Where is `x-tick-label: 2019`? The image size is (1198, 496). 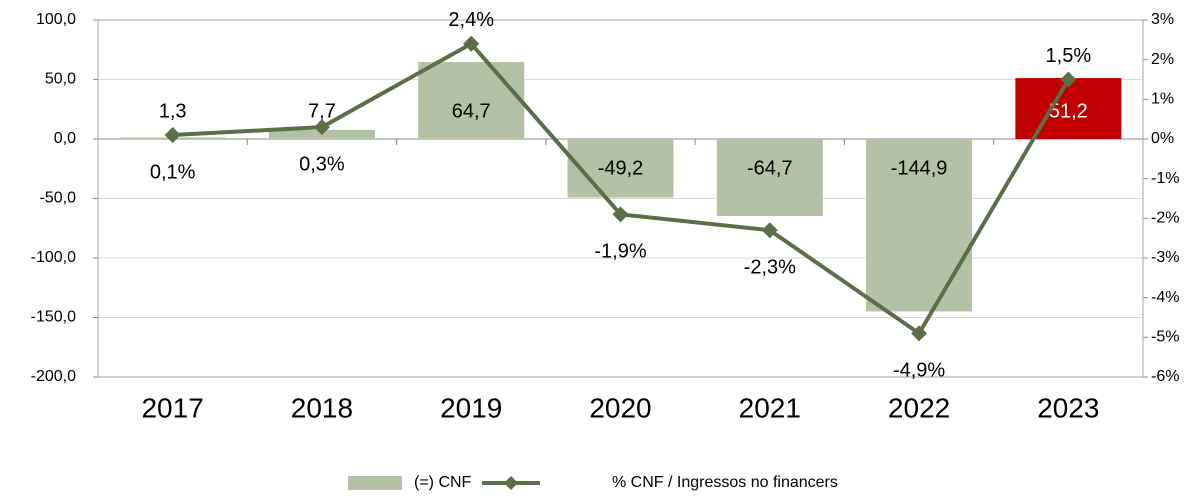 x-tick-label: 2019 is located at coordinates (471, 407).